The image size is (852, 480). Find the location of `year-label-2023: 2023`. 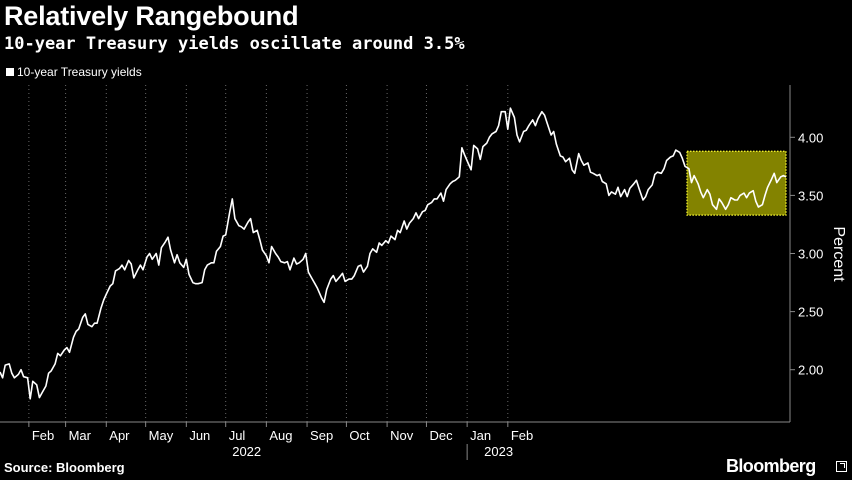

year-label-2023: 2023 is located at coordinates (498, 451).